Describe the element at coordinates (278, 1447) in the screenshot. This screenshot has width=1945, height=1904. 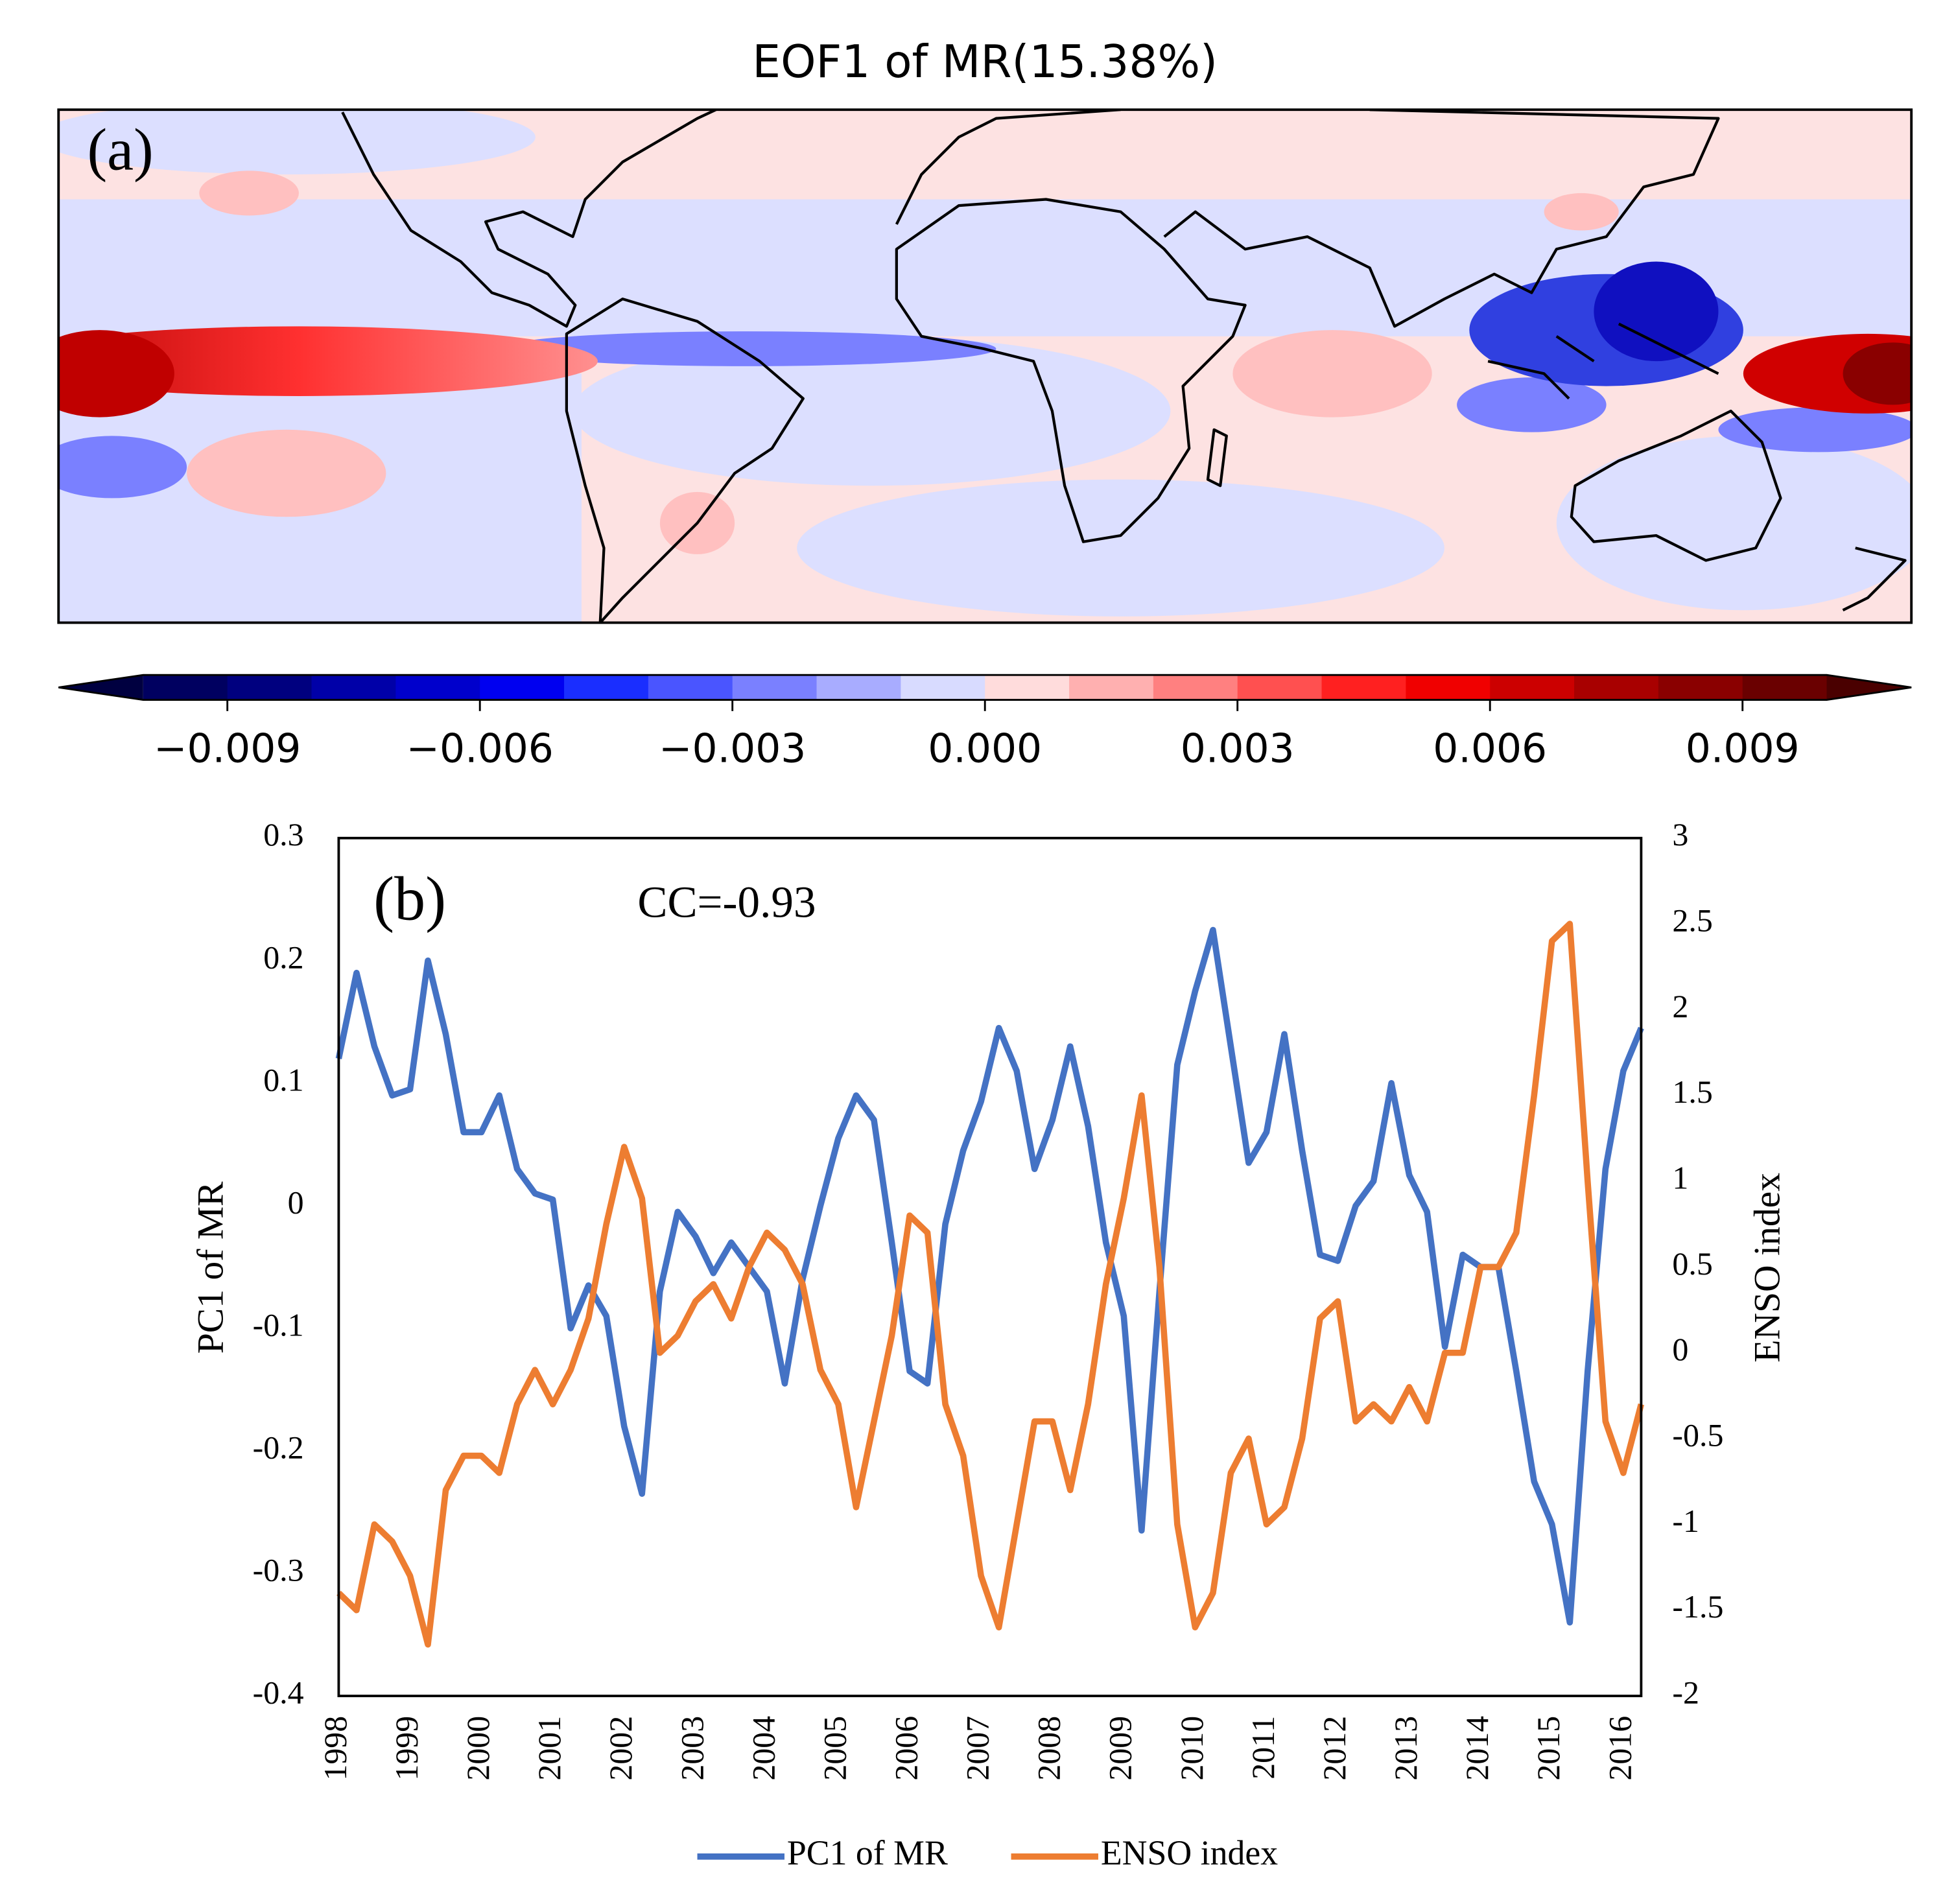
I see `y-tick-label: -0.2` at that location.